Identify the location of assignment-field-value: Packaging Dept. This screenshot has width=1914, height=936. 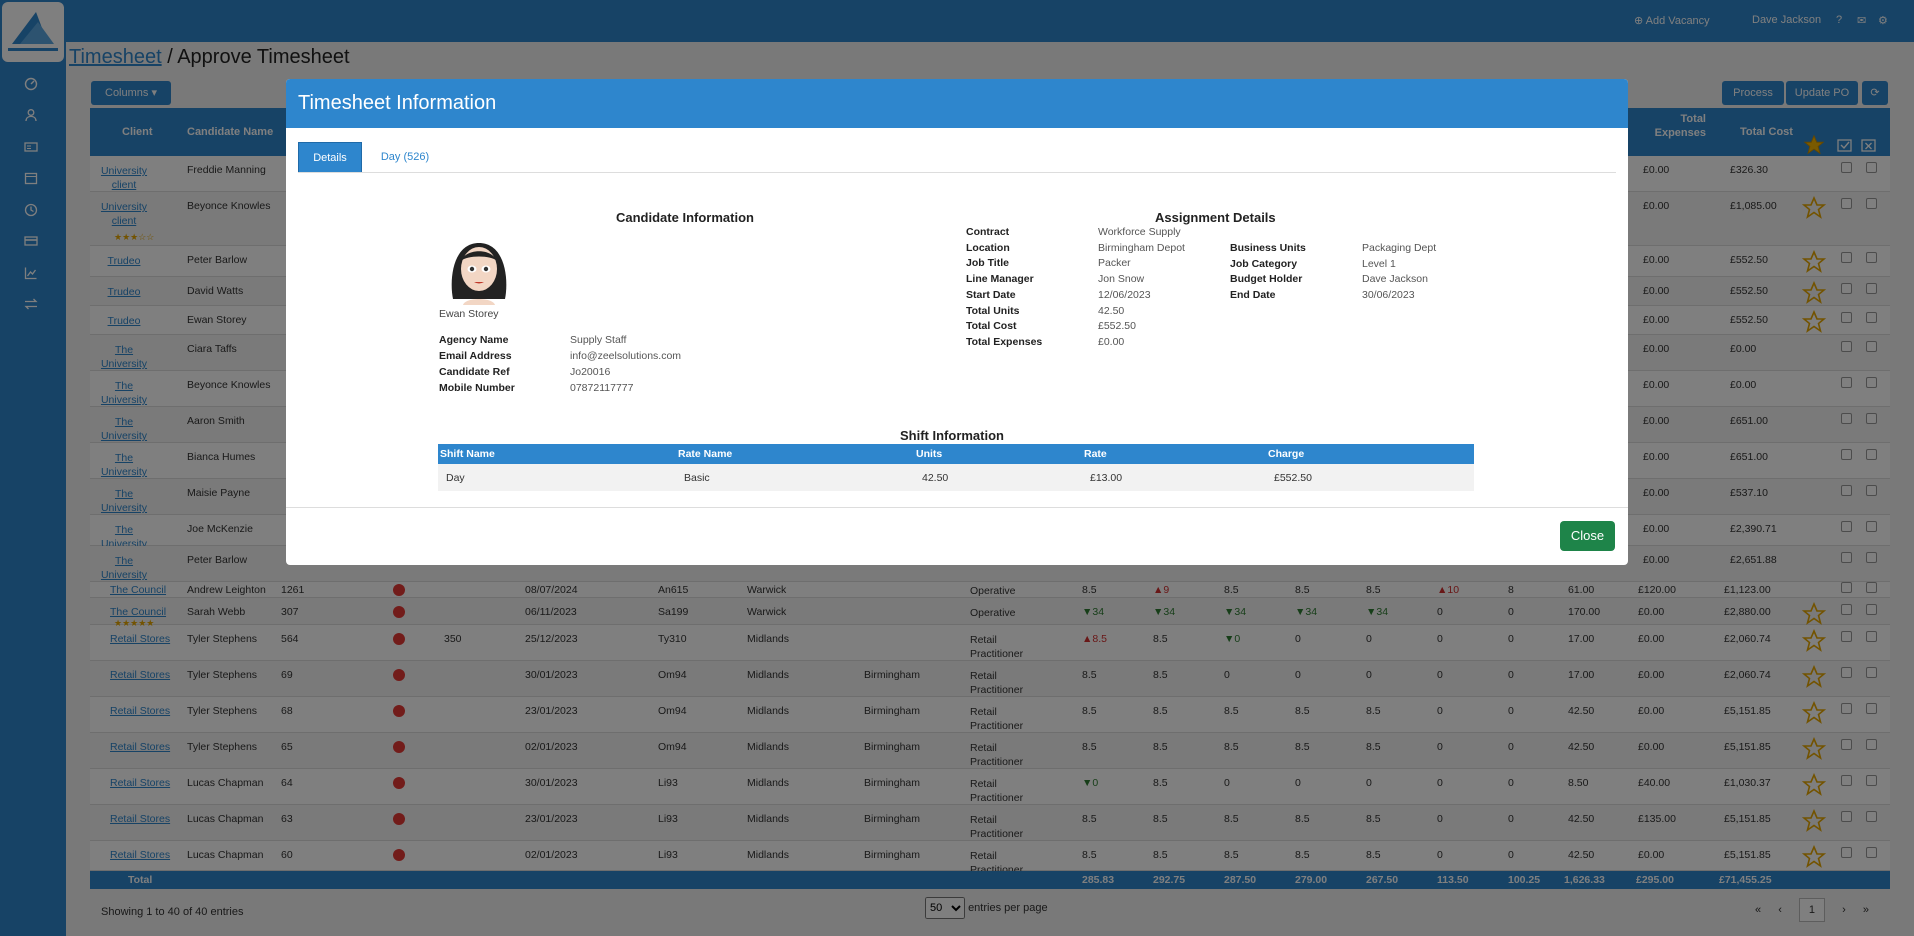
(1399, 248).